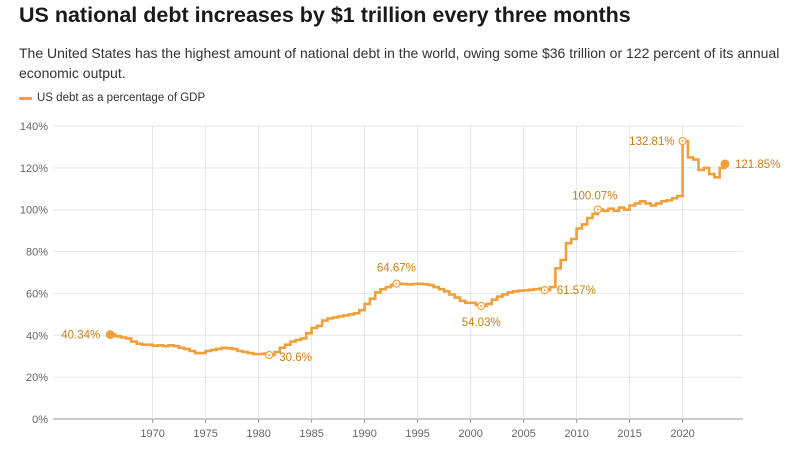 This screenshot has height=456, width=807. I want to click on annotation-label: 61.57%, so click(576, 291).